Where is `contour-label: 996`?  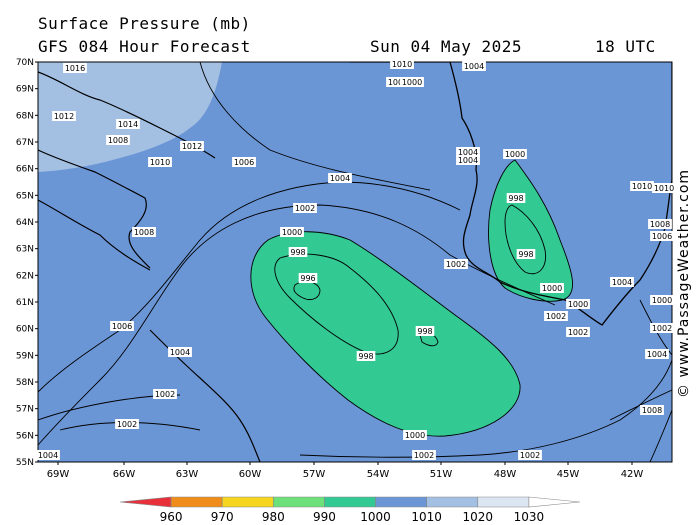
contour-label: 996 is located at coordinates (308, 278).